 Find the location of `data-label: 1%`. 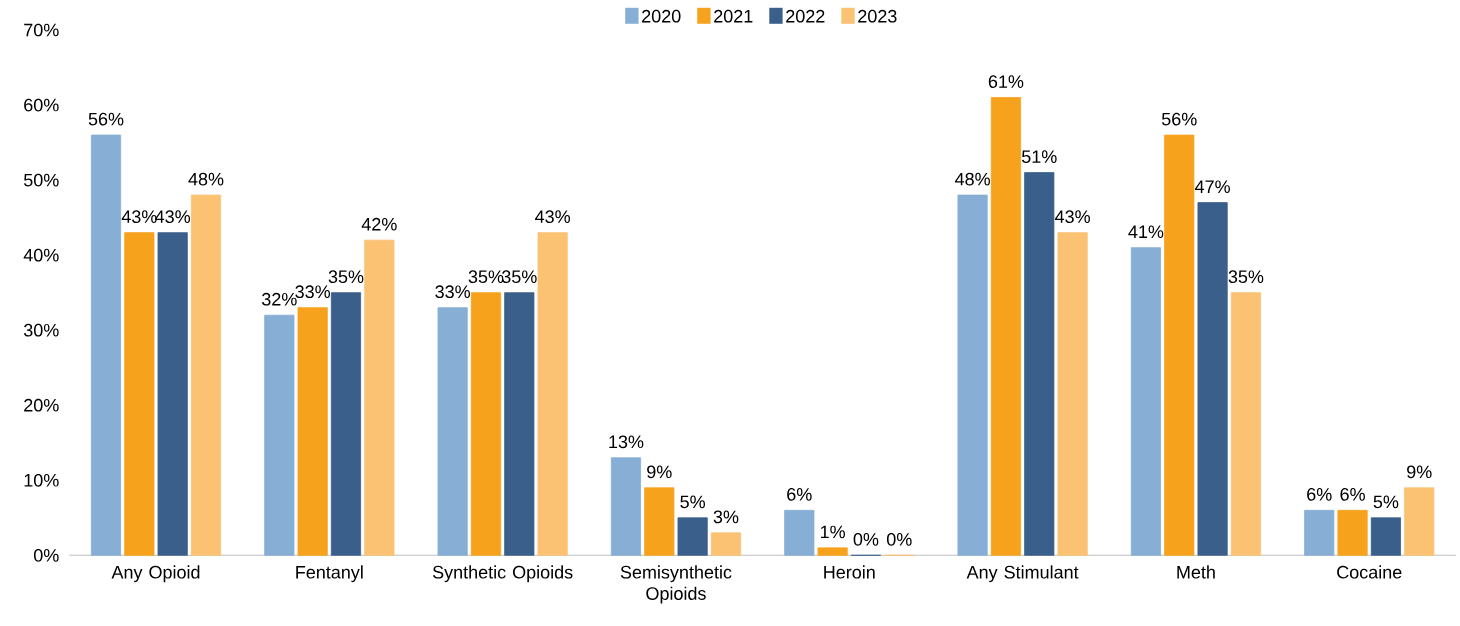

data-label: 1% is located at coordinates (832, 532).